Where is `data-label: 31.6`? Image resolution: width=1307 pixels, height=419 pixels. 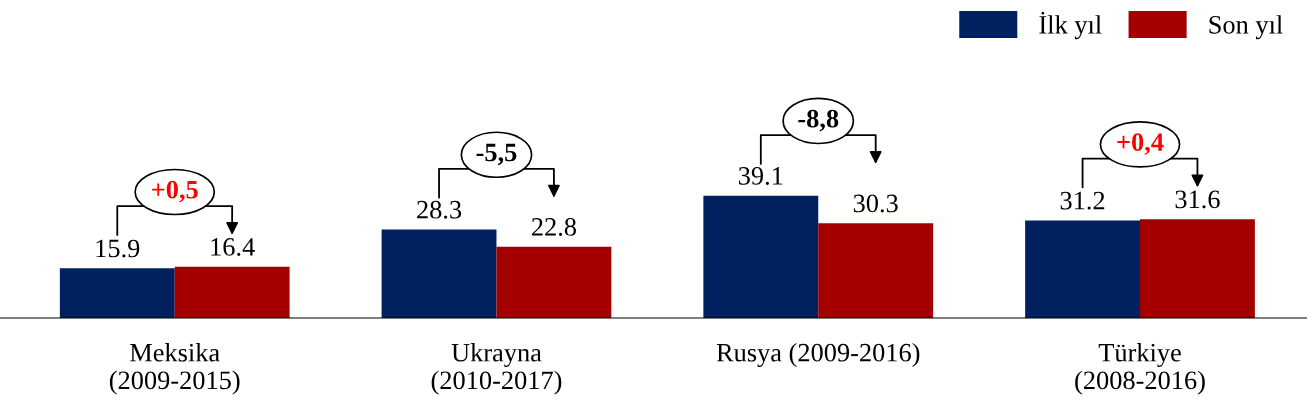 data-label: 31.6 is located at coordinates (1197, 199).